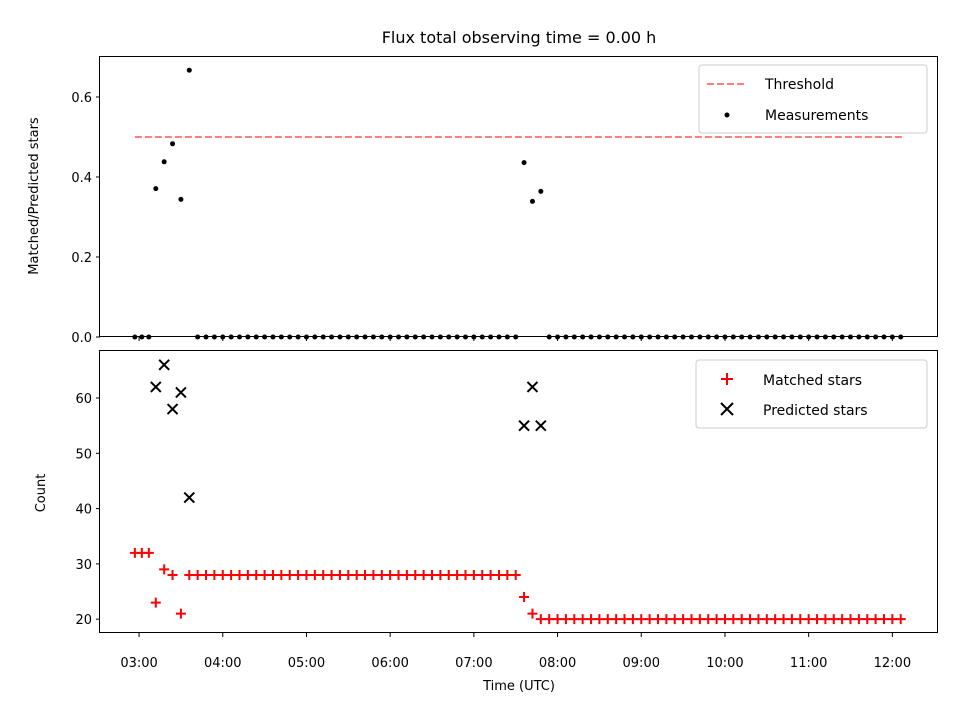 The image size is (960, 720). Describe the element at coordinates (727, 379) in the screenshot. I see `legend-matched-swatch` at that location.